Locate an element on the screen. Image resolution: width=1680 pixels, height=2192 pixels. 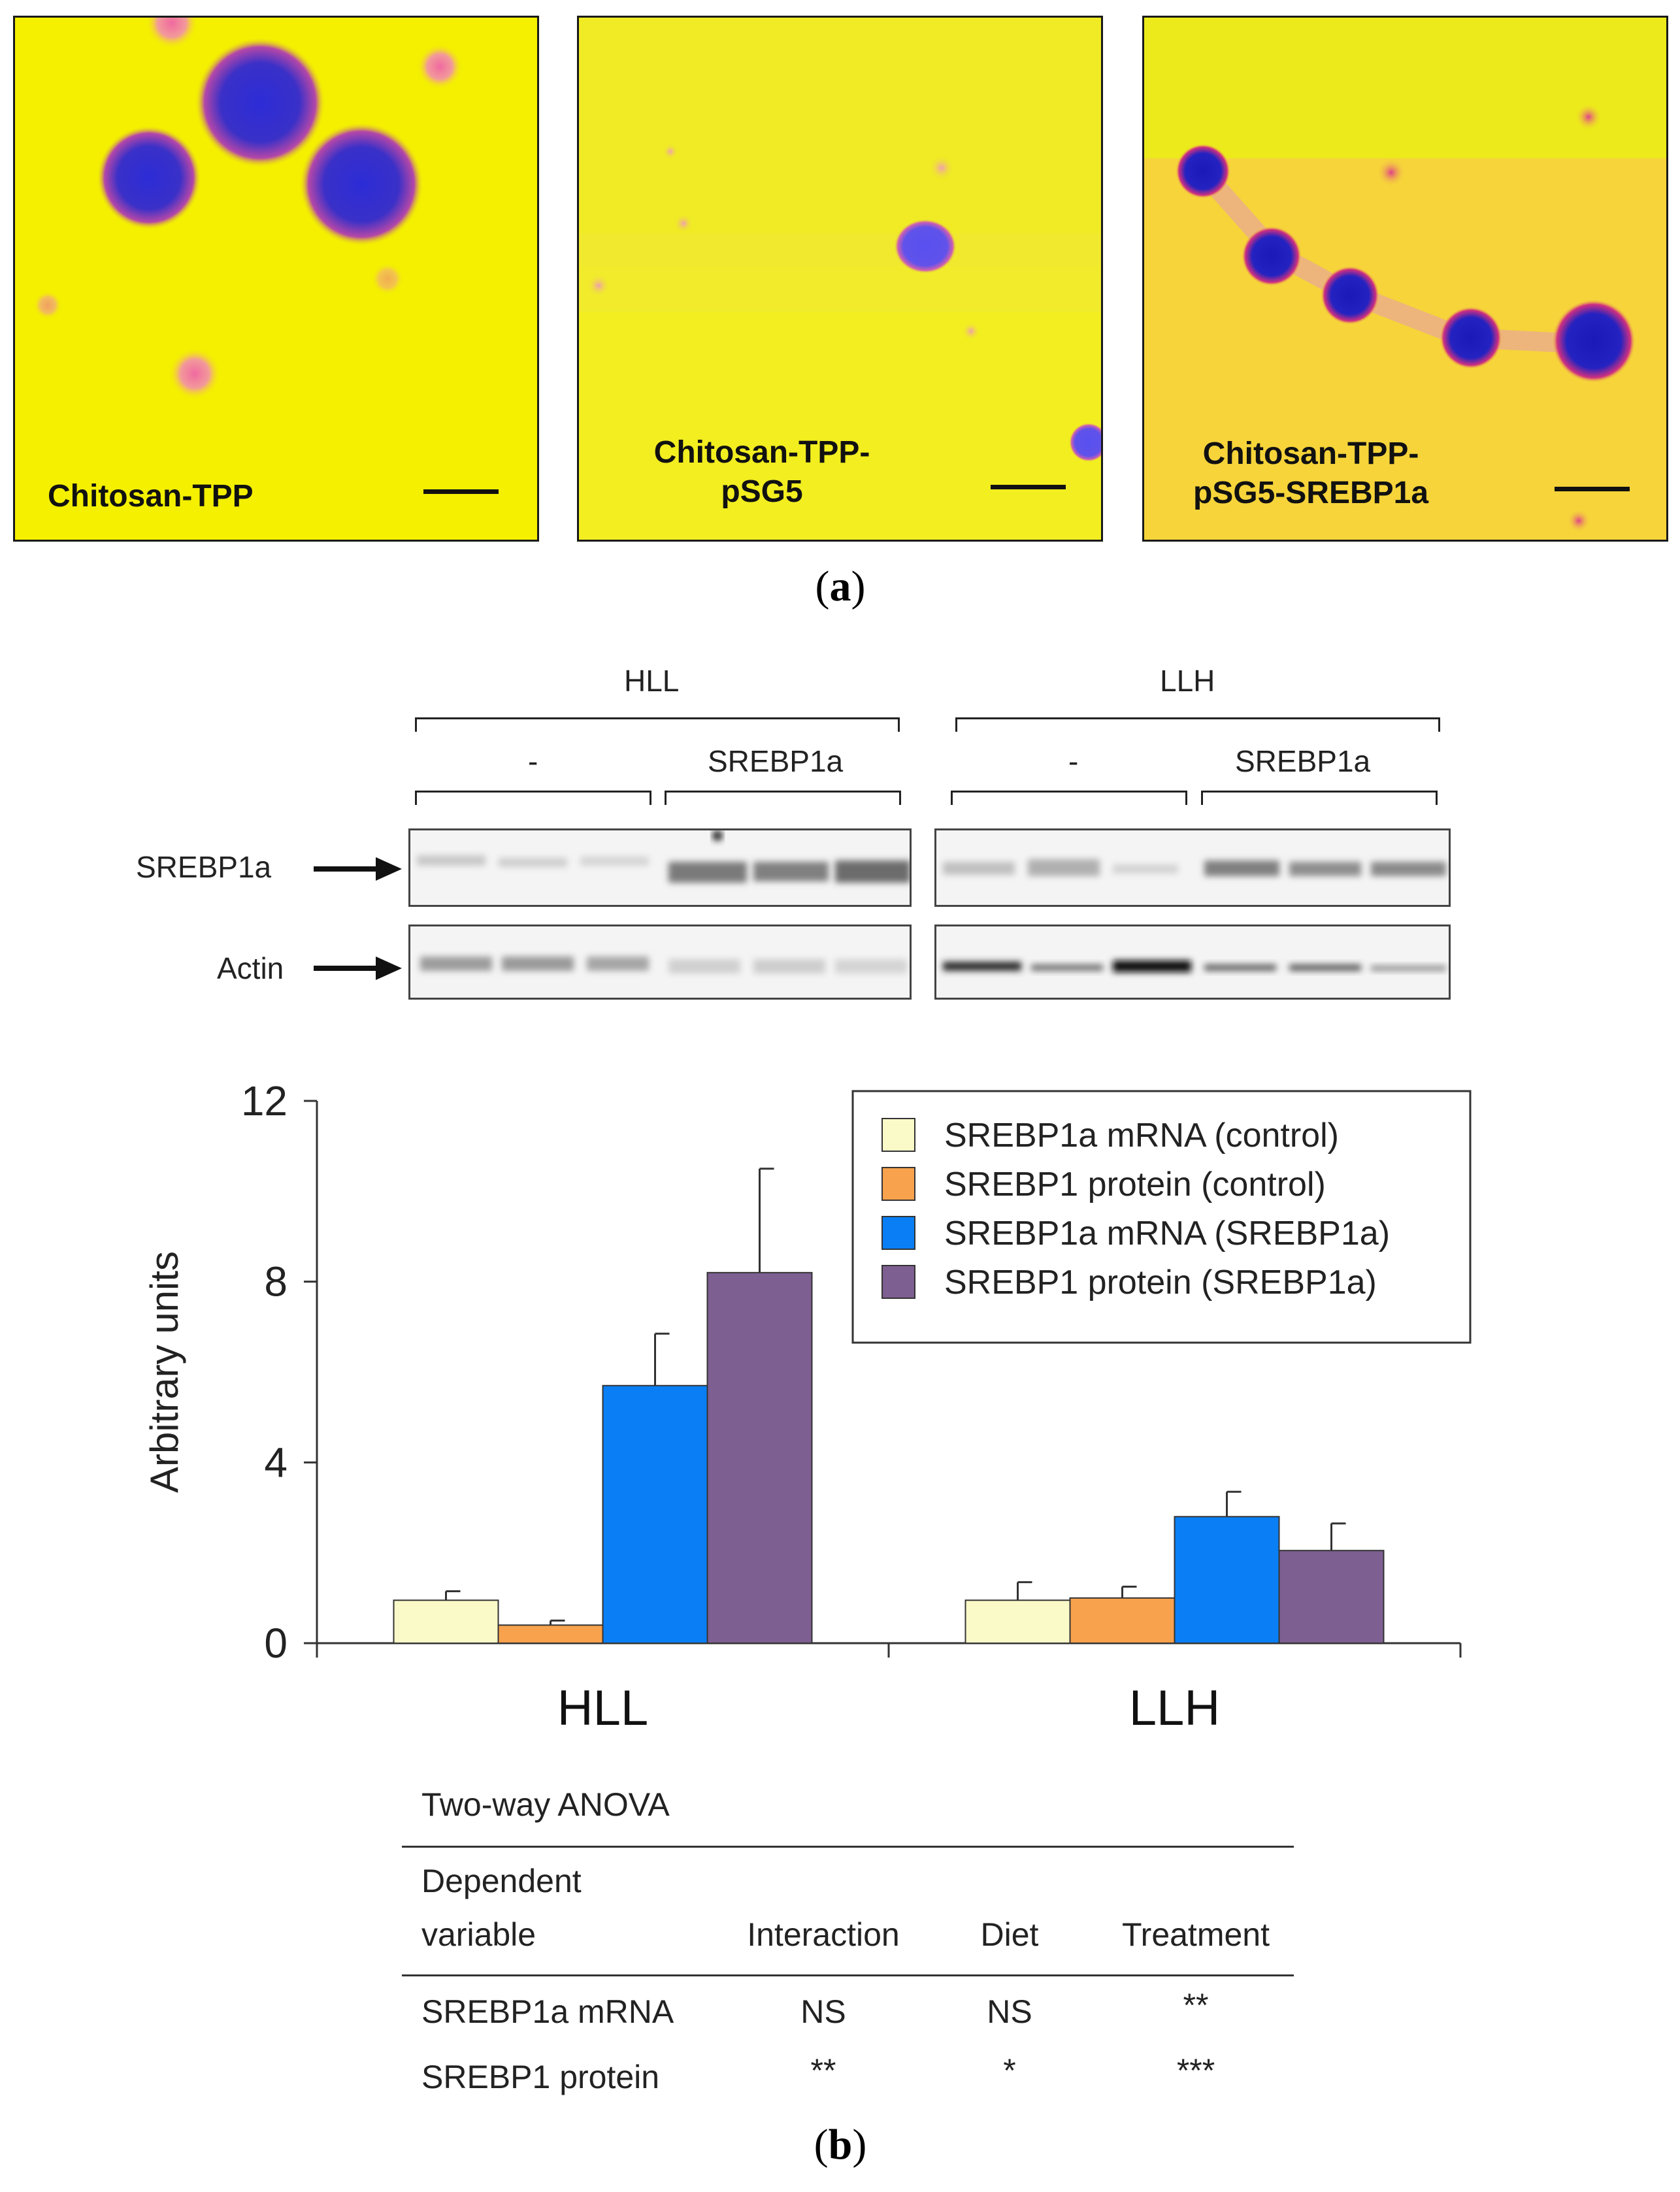
y-tick-label: 0 is located at coordinates (276, 1644).